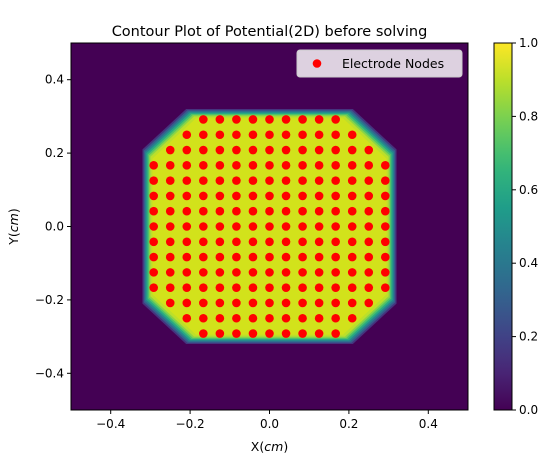 This screenshot has height=455, width=556. I want to click on x-axis: −0.4 −0.2 0.0 0.2 0.4, so click(267, 420).